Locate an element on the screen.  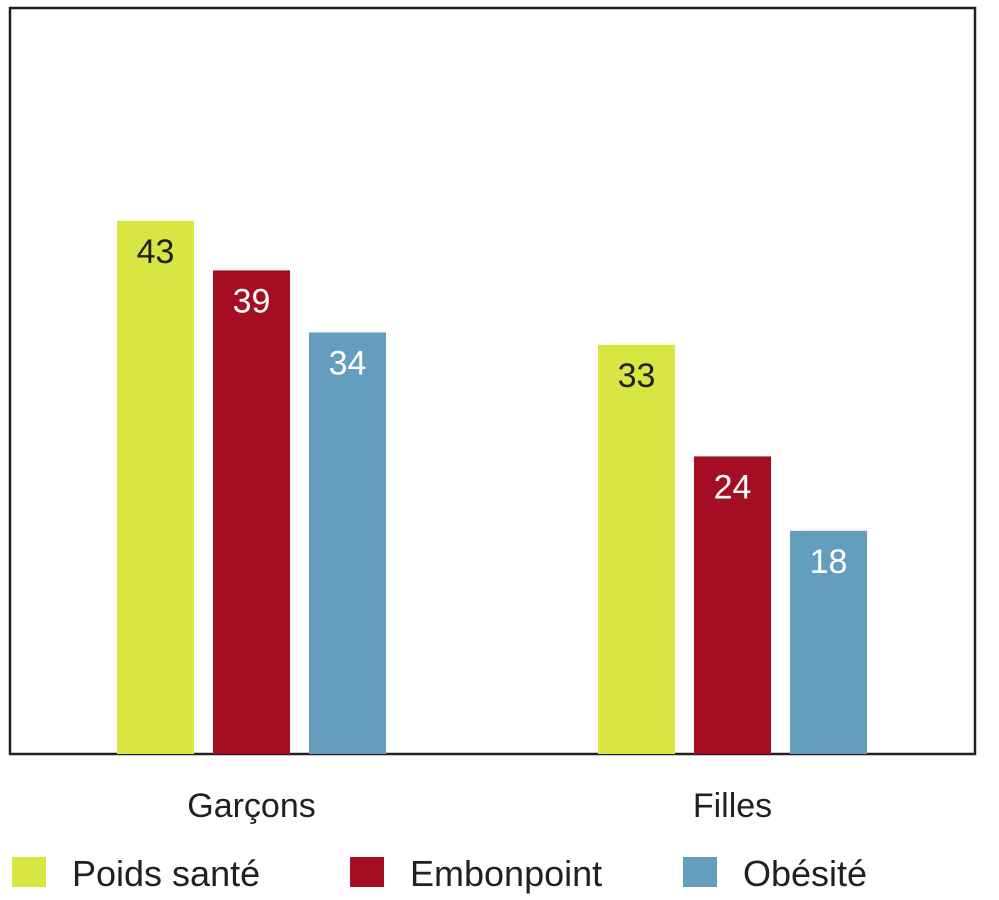
value-label-garcons-obesite: 34 is located at coordinates (348, 363).